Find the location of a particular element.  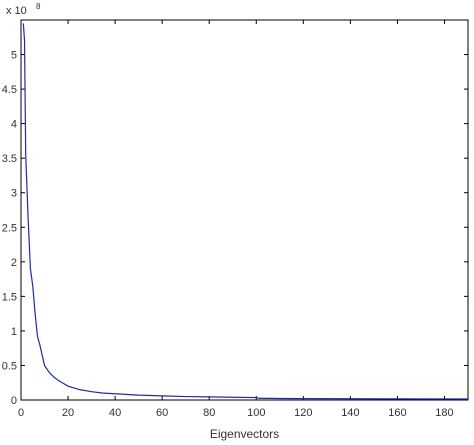

y-tick-label: 1.5 is located at coordinates (9, 297).